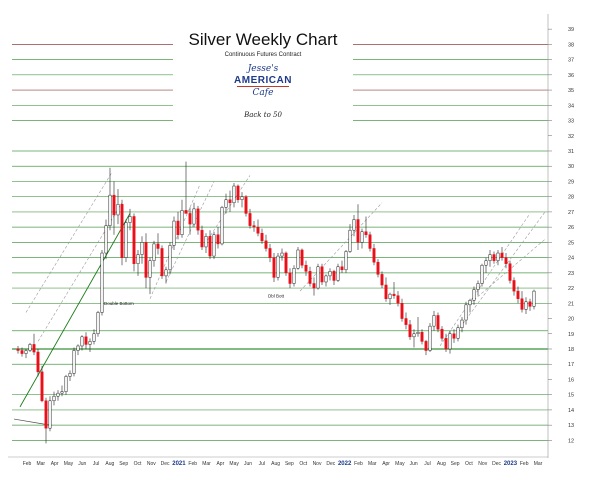 This screenshot has height=479, width=600. I want to click on x-tick-label-7: Sep, so click(123, 464).